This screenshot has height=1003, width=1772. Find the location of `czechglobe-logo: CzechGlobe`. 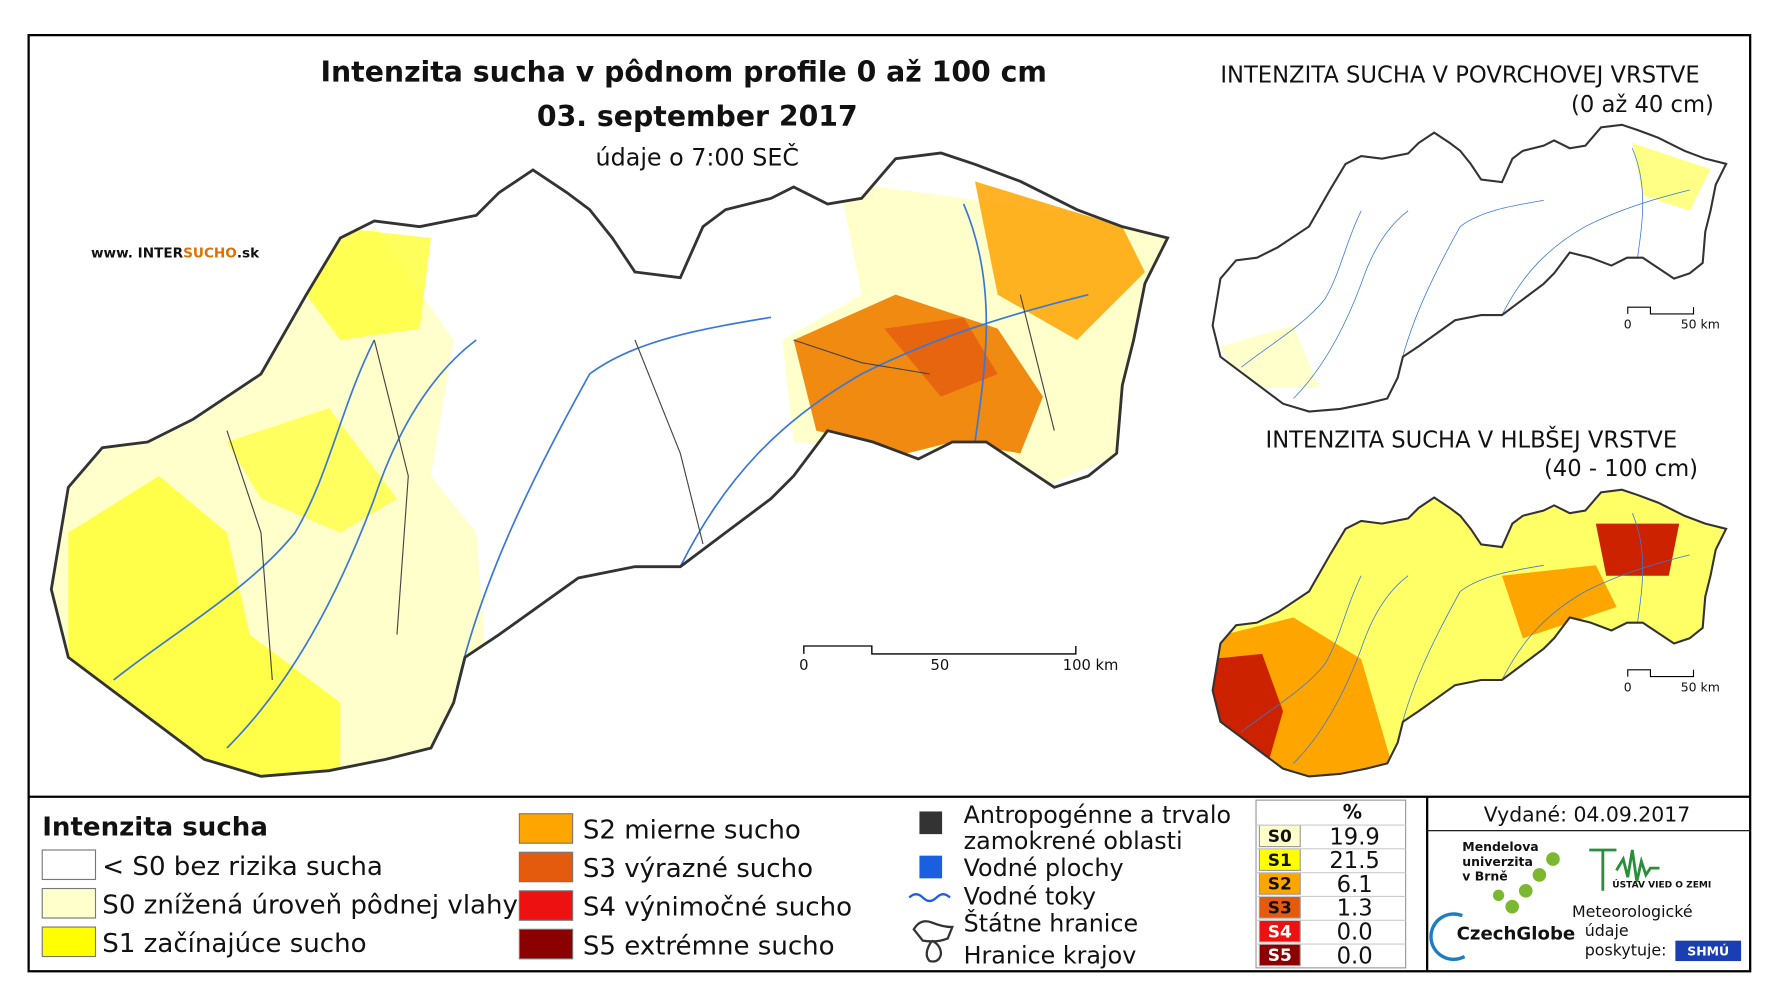

czechglobe-logo: CzechGlobe is located at coordinates (1516, 934).